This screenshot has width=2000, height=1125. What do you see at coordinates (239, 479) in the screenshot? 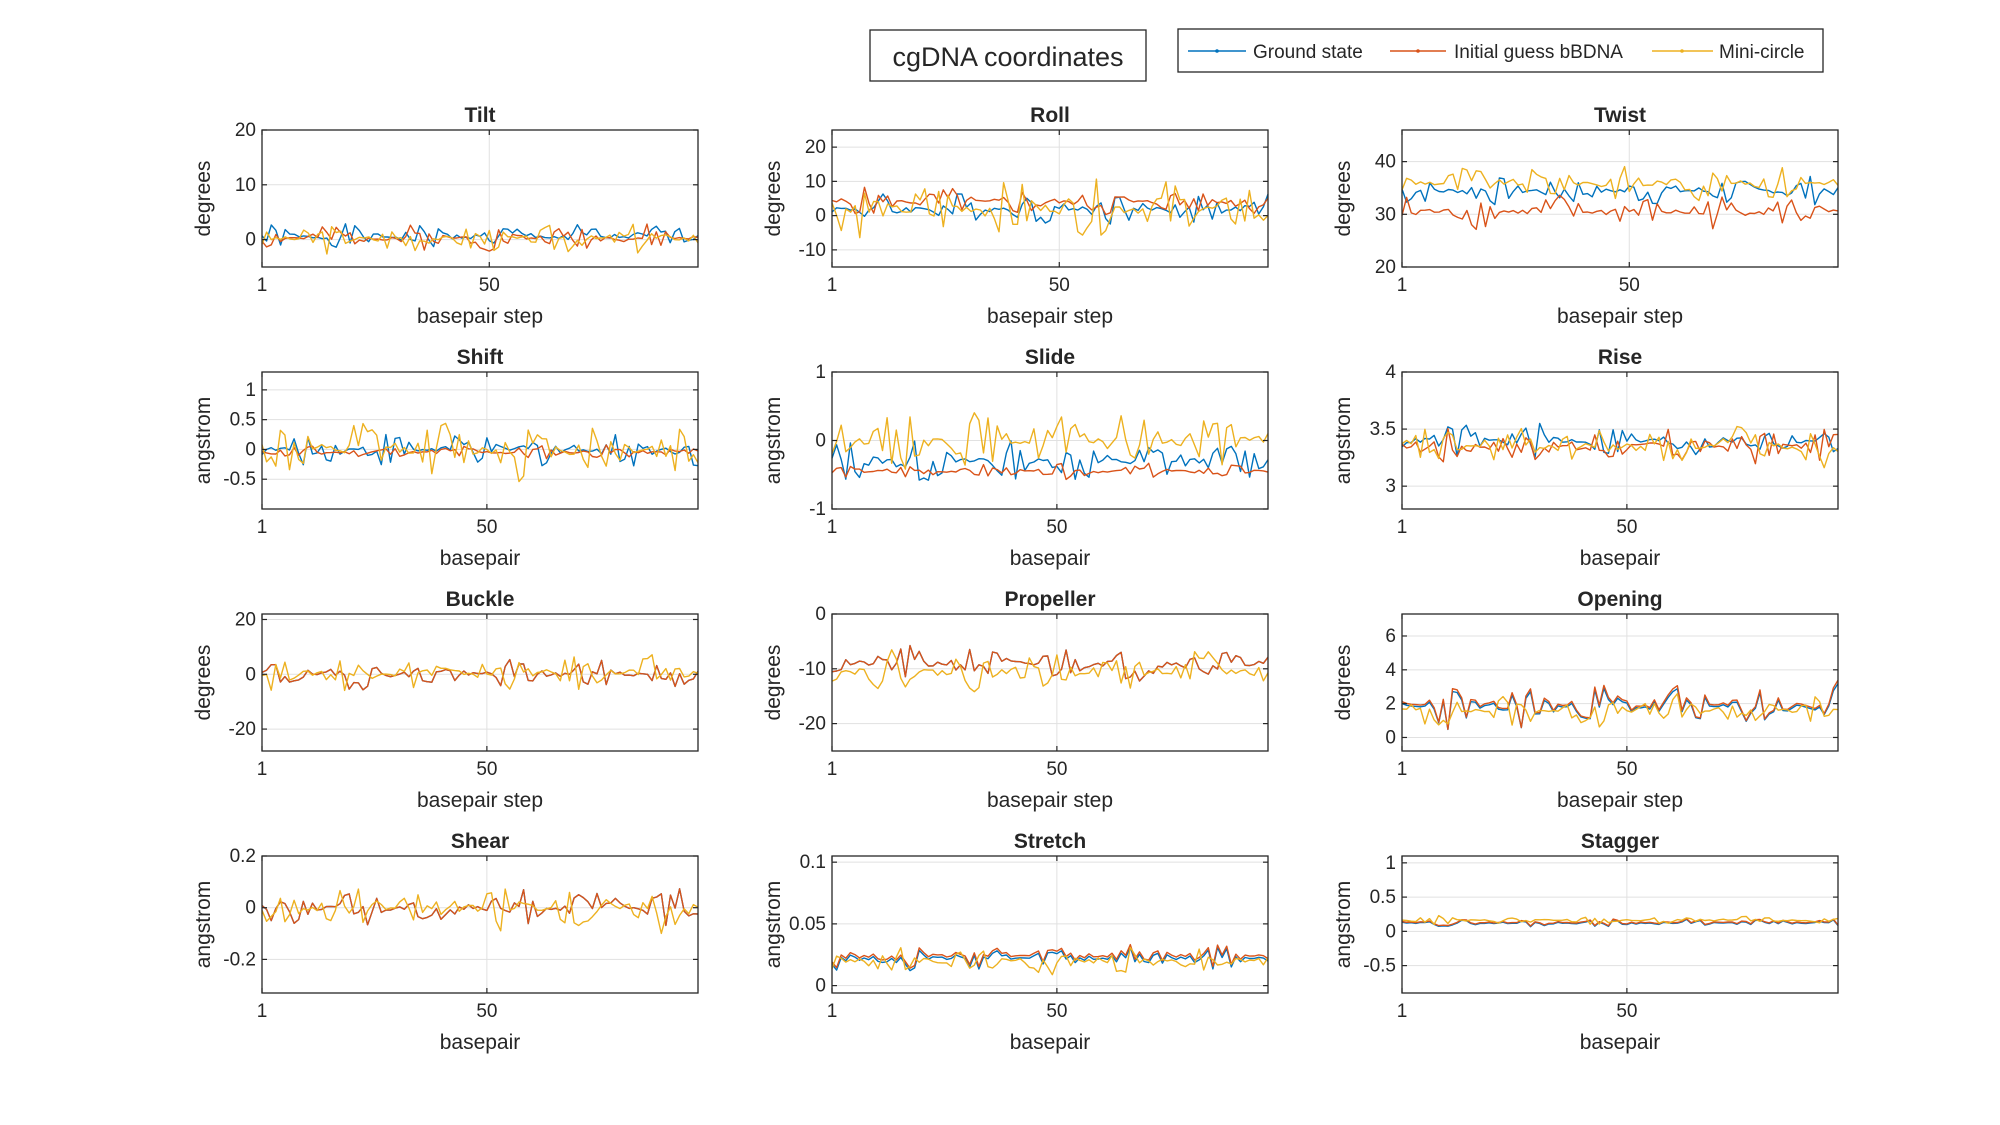
I see `y-tick-label: -0.5` at bounding box center [239, 479].